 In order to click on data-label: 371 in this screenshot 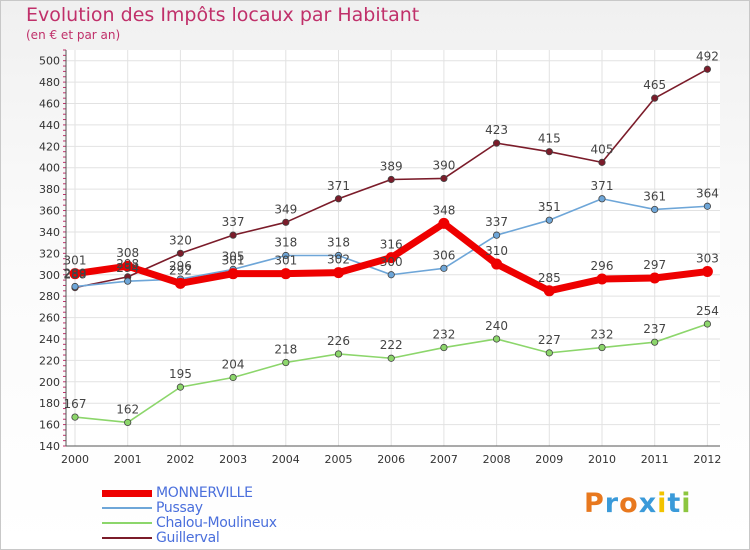, I will do `click(338, 186)`.